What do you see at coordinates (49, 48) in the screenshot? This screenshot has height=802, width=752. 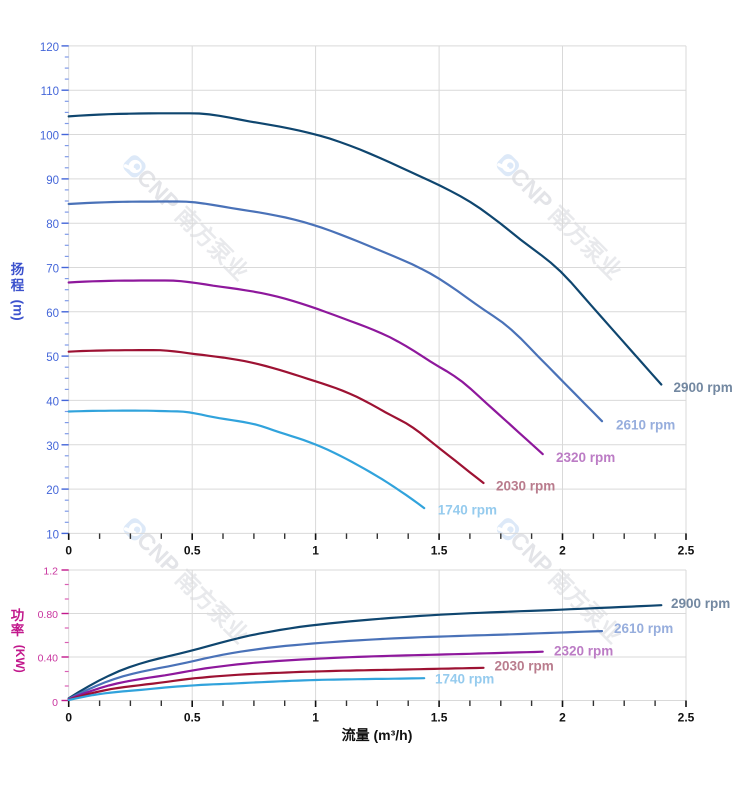 I see `svg-text: 120` at bounding box center [49, 48].